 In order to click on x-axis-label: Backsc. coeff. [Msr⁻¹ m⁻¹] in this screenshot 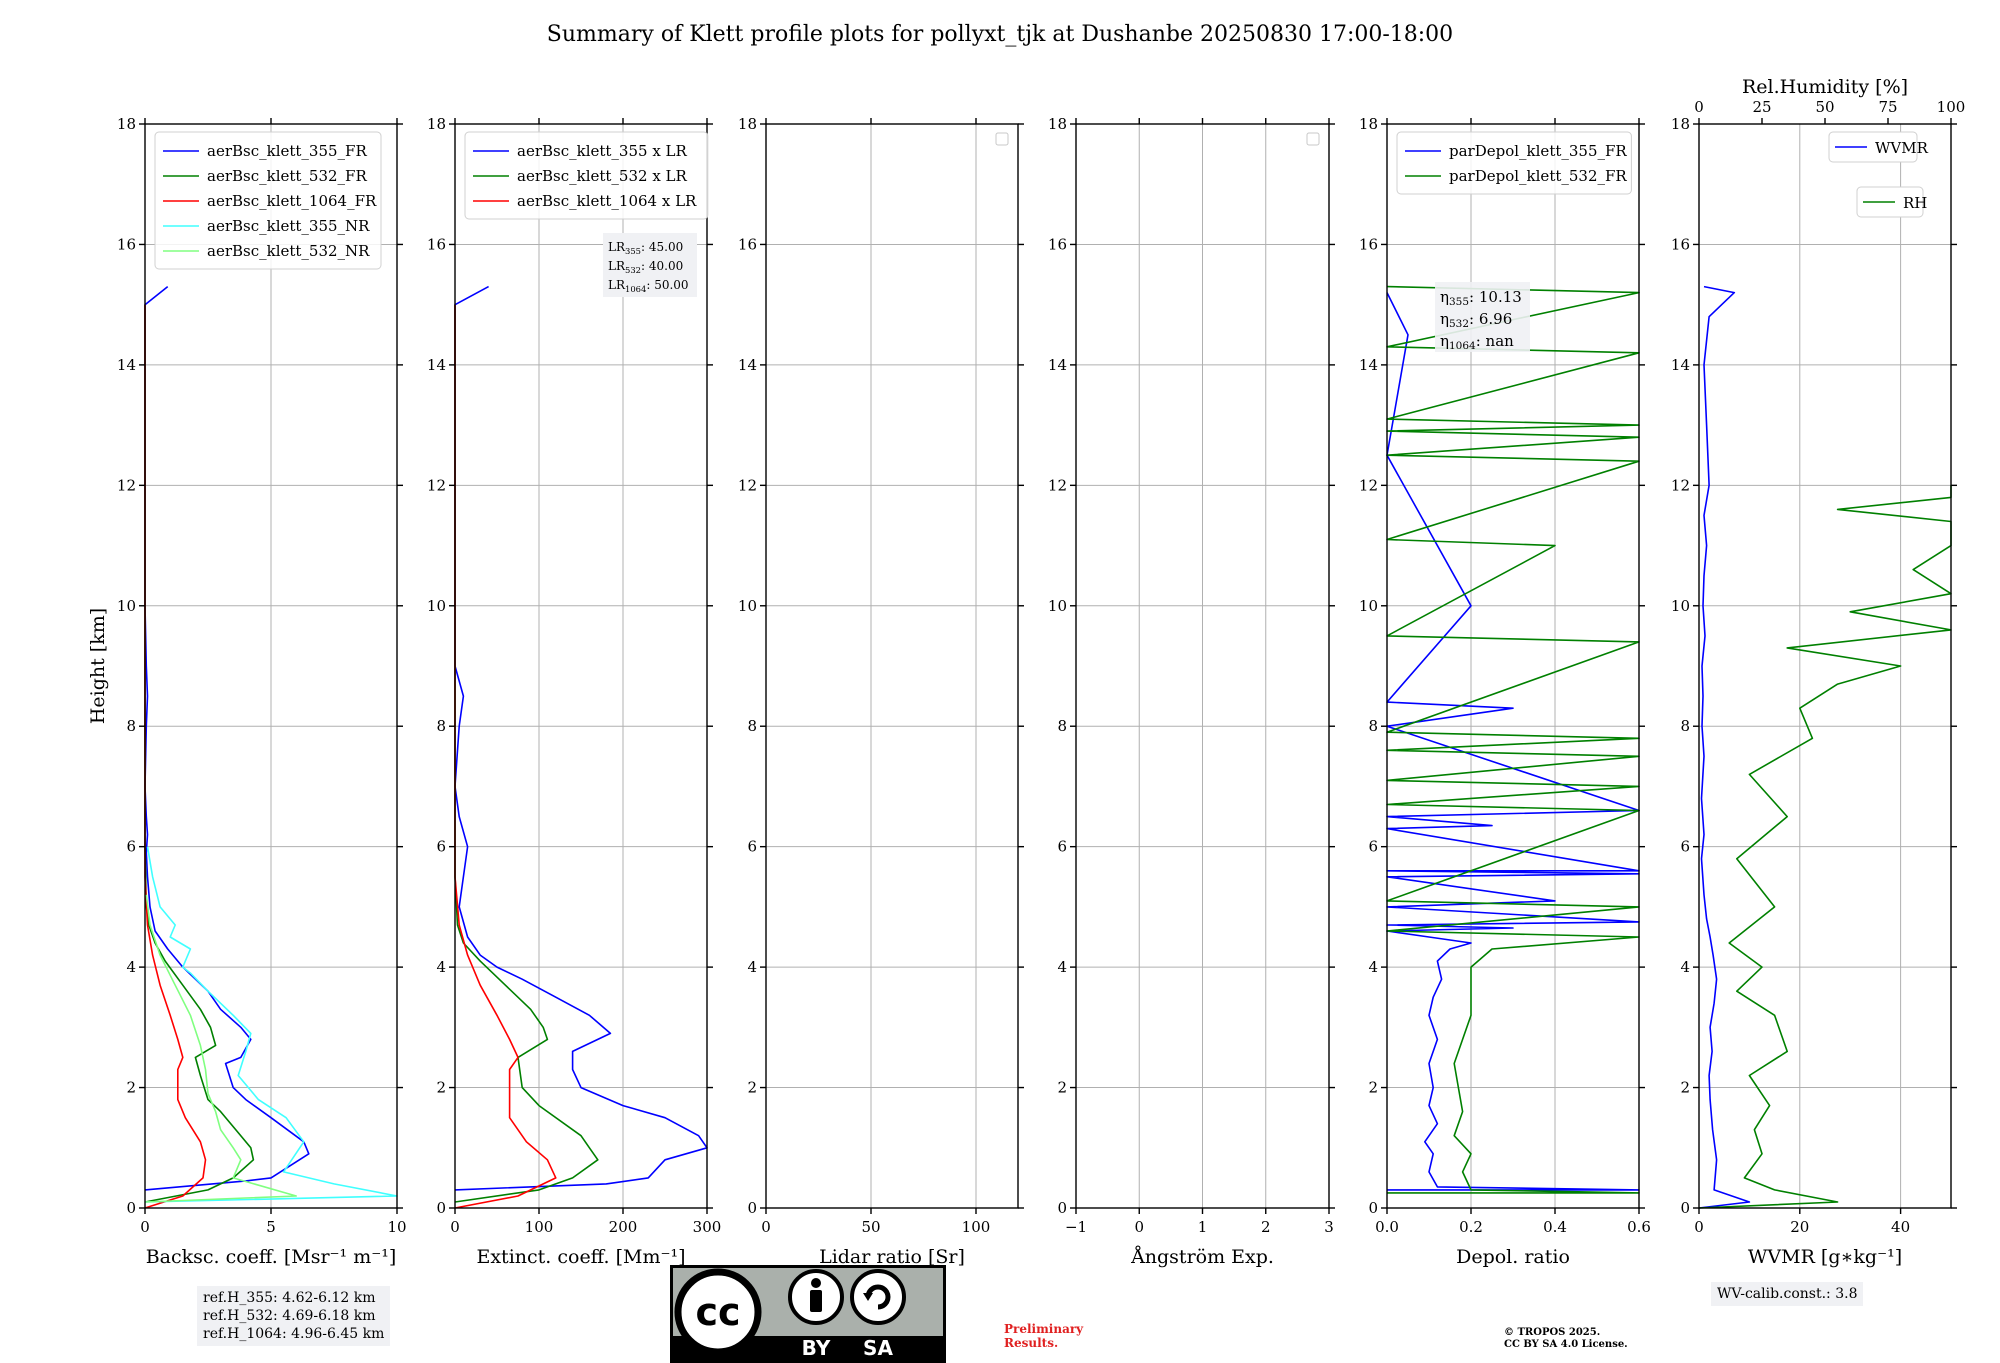, I will do `click(271, 1257)`.